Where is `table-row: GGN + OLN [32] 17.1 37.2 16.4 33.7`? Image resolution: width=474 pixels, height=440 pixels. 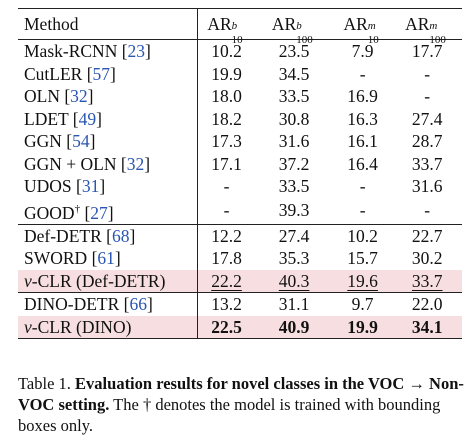 table-row: GGN + OLN [32] 17.1 37.2 16.4 33.7 is located at coordinates (240, 164).